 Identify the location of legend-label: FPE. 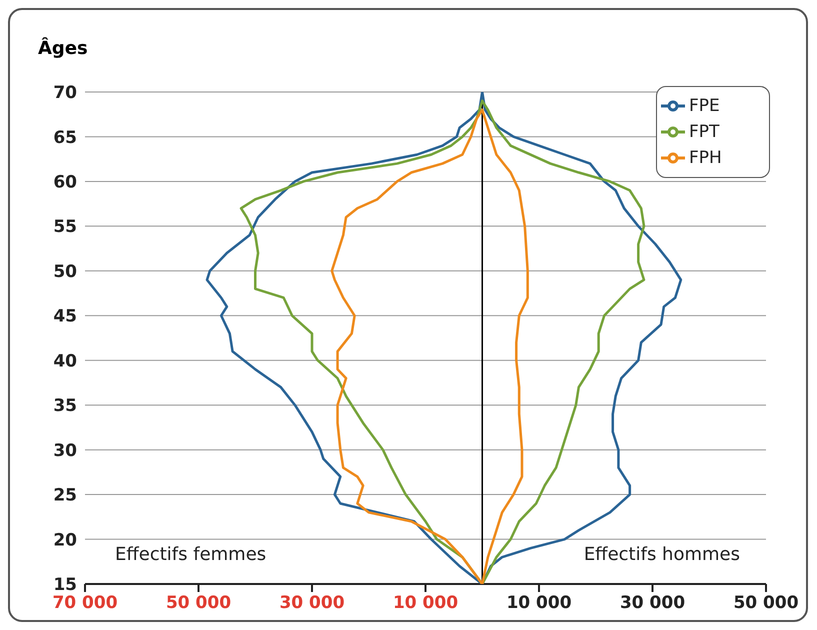
(704, 106).